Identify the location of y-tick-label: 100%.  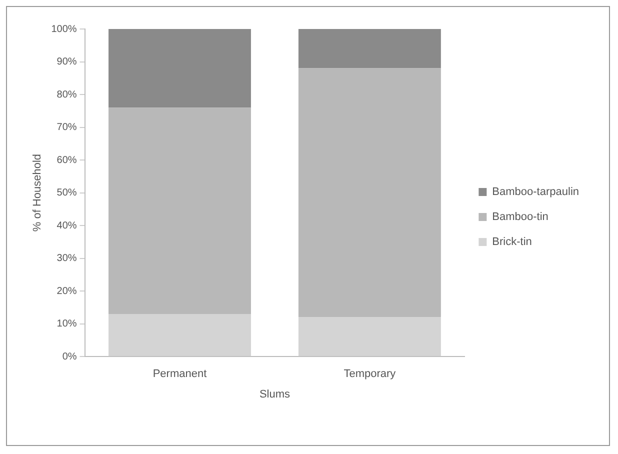
(64, 29).